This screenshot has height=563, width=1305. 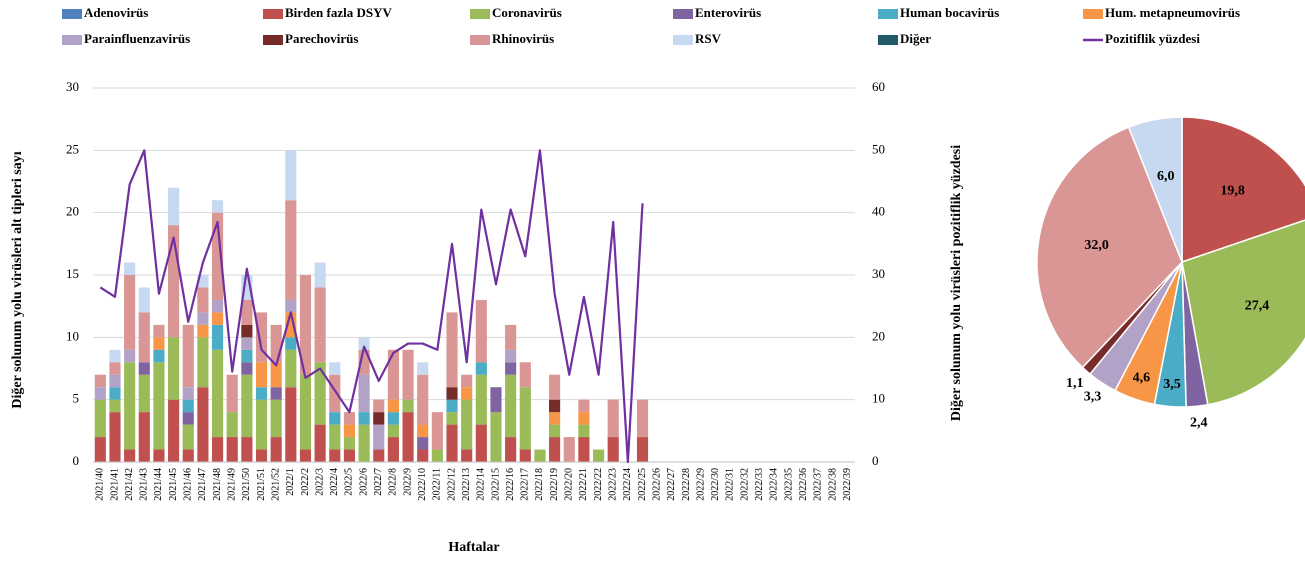 What do you see at coordinates (583, 484) in the screenshot?
I see `x-tick-label: 2022/21` at bounding box center [583, 484].